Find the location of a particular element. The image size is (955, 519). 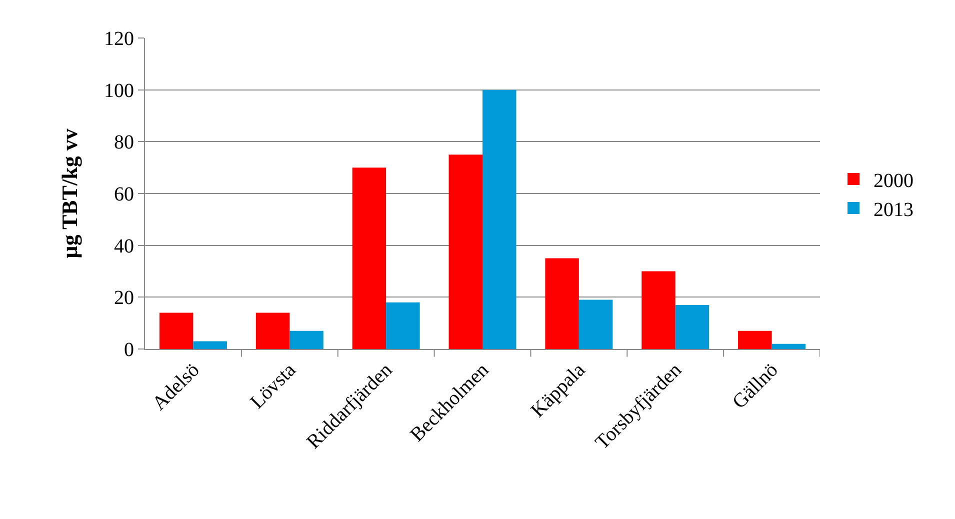

y-axis-title: µg TBT/kg vv is located at coordinates (69, 193).